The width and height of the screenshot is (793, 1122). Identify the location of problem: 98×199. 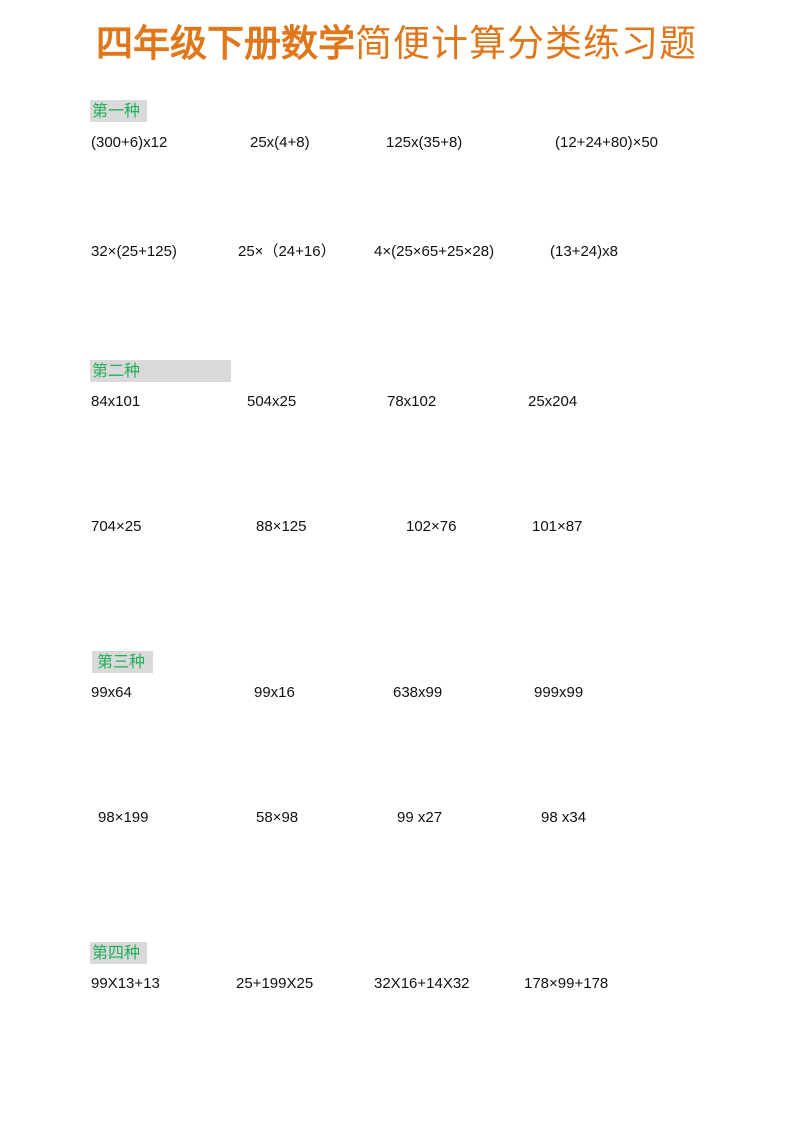
(123, 817).